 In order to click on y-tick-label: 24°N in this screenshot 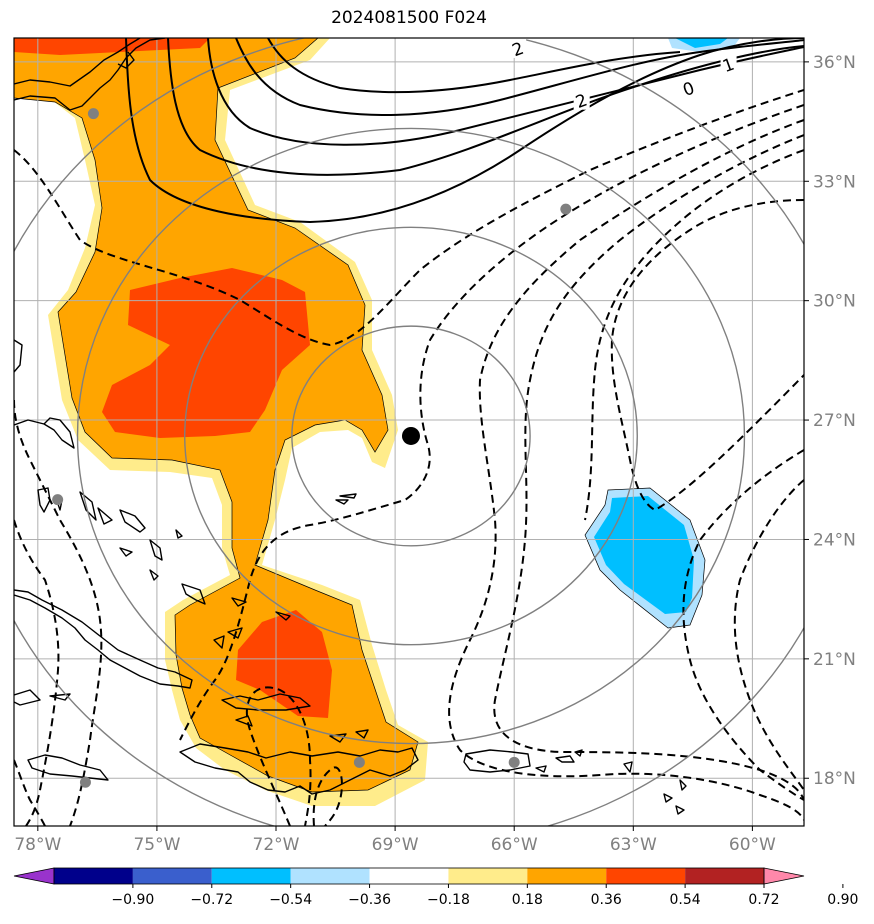, I will do `click(834, 540)`.